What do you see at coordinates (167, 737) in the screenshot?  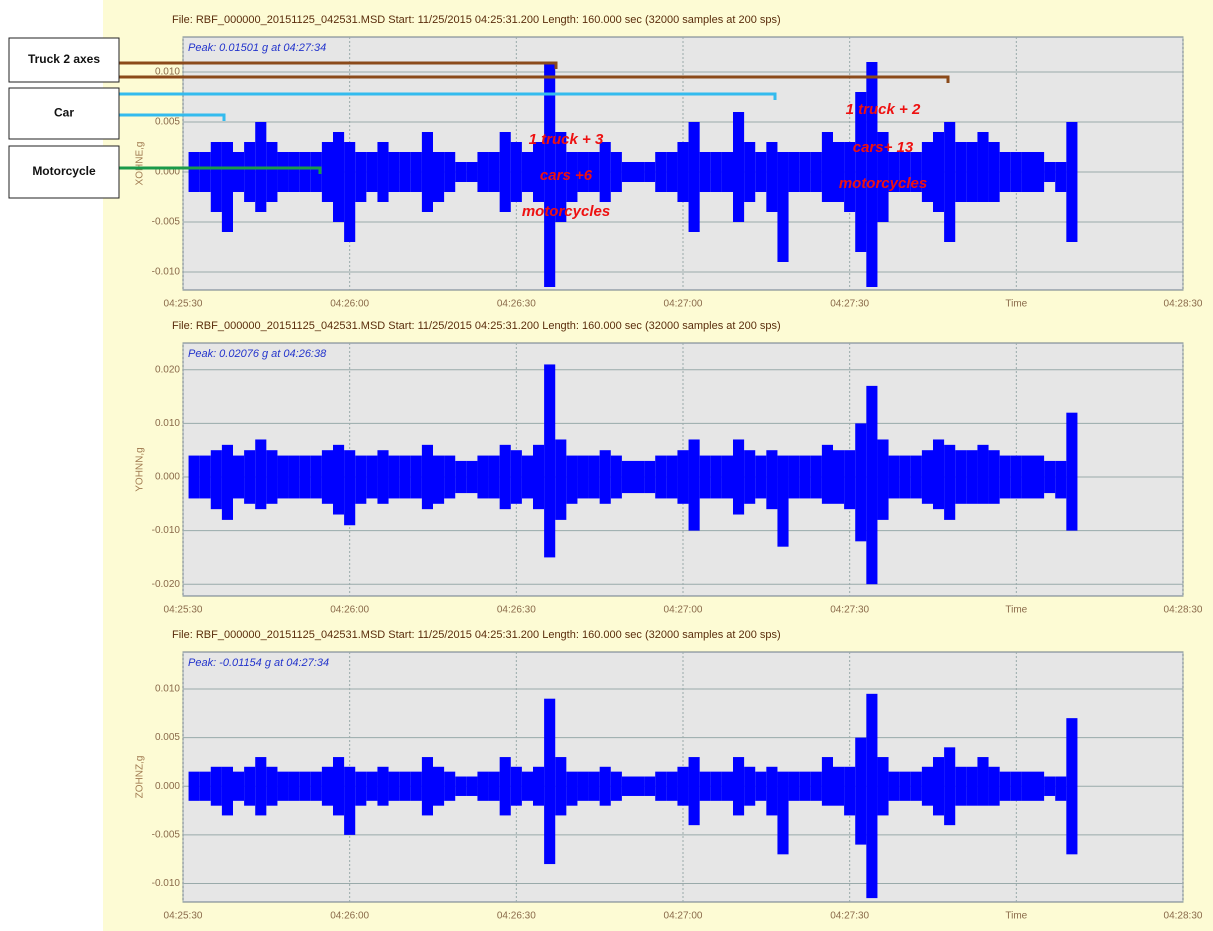 I see `y-tick-label: 0.005` at bounding box center [167, 737].